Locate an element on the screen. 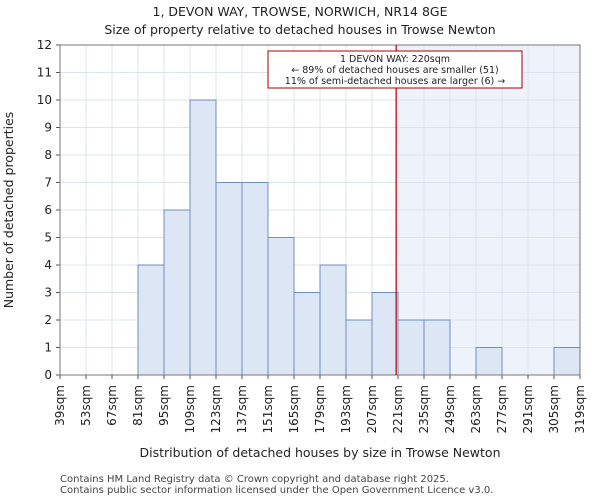 Image resolution: width=600 pixels, height=500 pixels. y-axis-label: Number of detached properties is located at coordinates (8, 210).